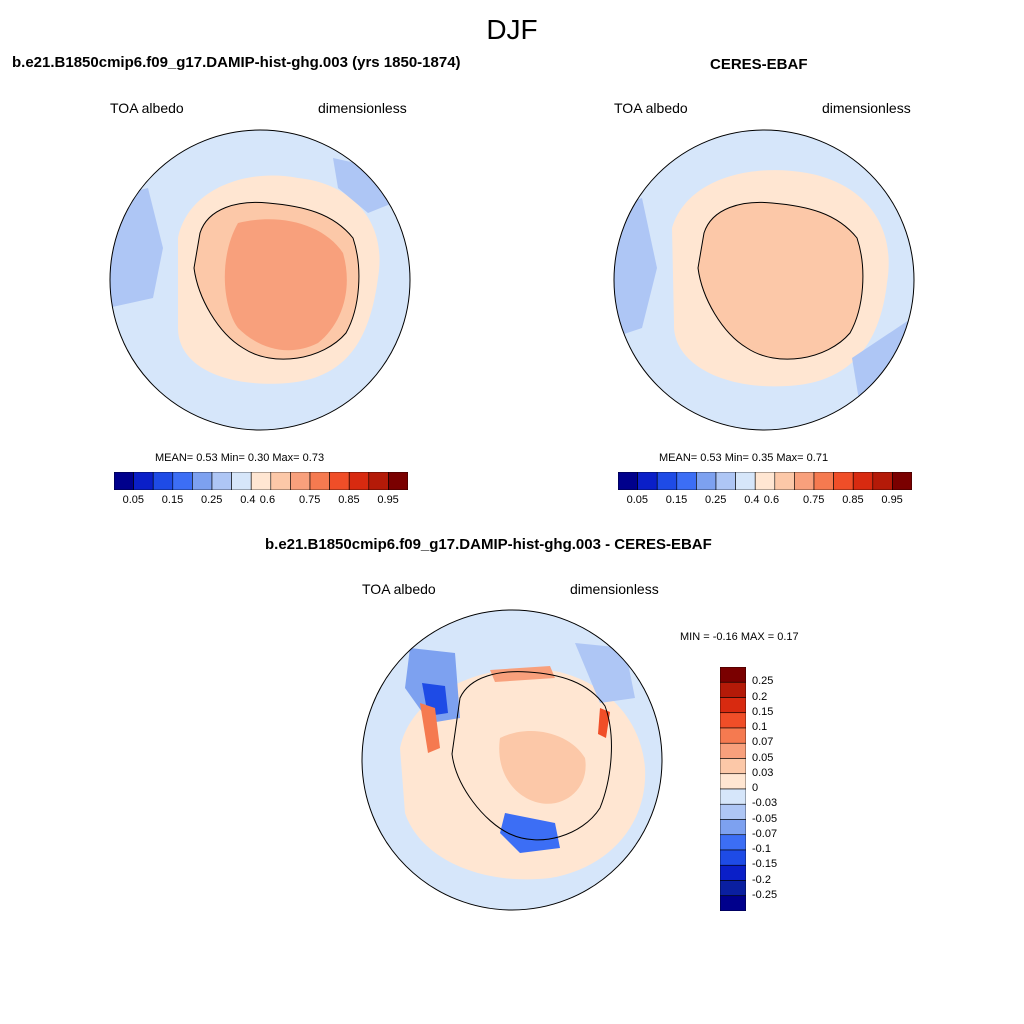 This screenshot has width=1024, height=1024. Describe the element at coordinates (362, 108) in the screenshot. I see `panel1-units: dimensionless` at that location.